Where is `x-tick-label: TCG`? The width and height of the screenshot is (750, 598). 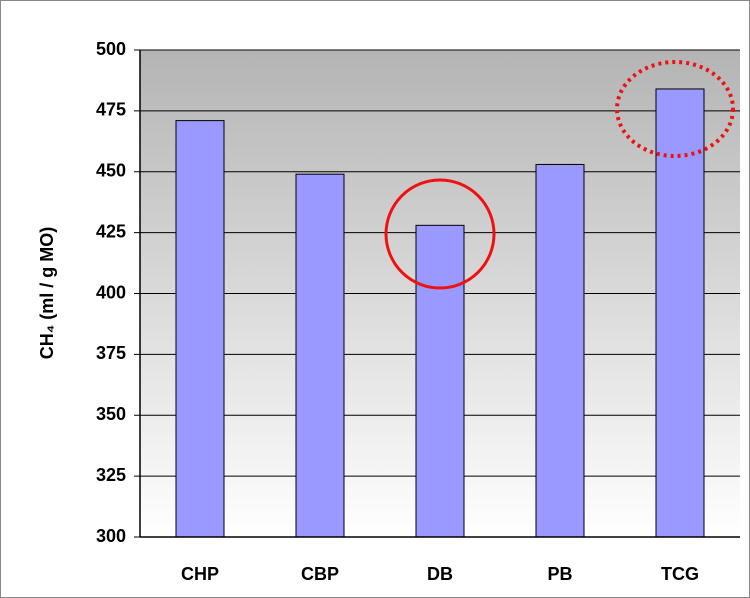
x-tick-label: TCG is located at coordinates (680, 574).